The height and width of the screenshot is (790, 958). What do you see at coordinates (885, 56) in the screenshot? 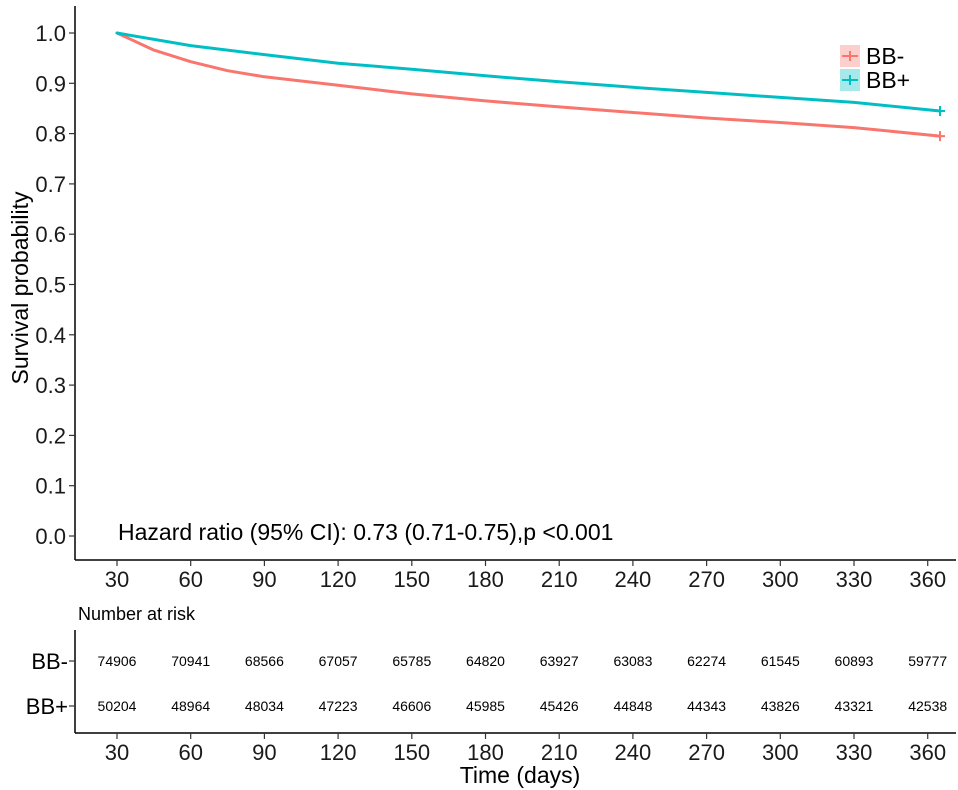
I see `legend-label: BB-` at bounding box center [885, 56].